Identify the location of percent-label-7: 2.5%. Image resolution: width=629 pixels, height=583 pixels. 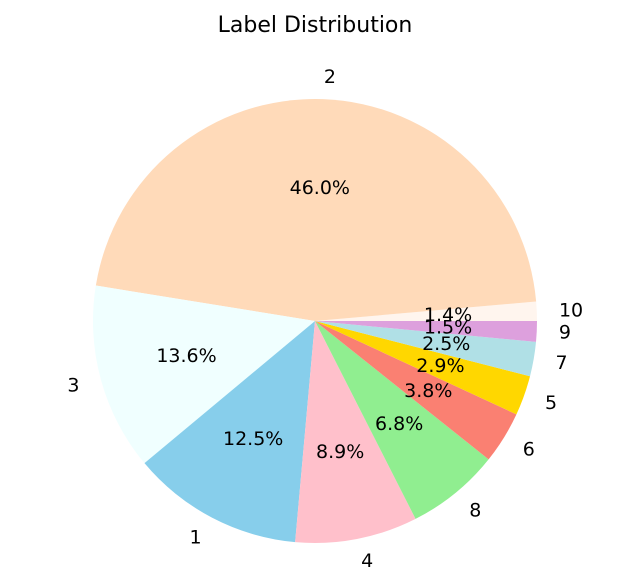
(446, 344).